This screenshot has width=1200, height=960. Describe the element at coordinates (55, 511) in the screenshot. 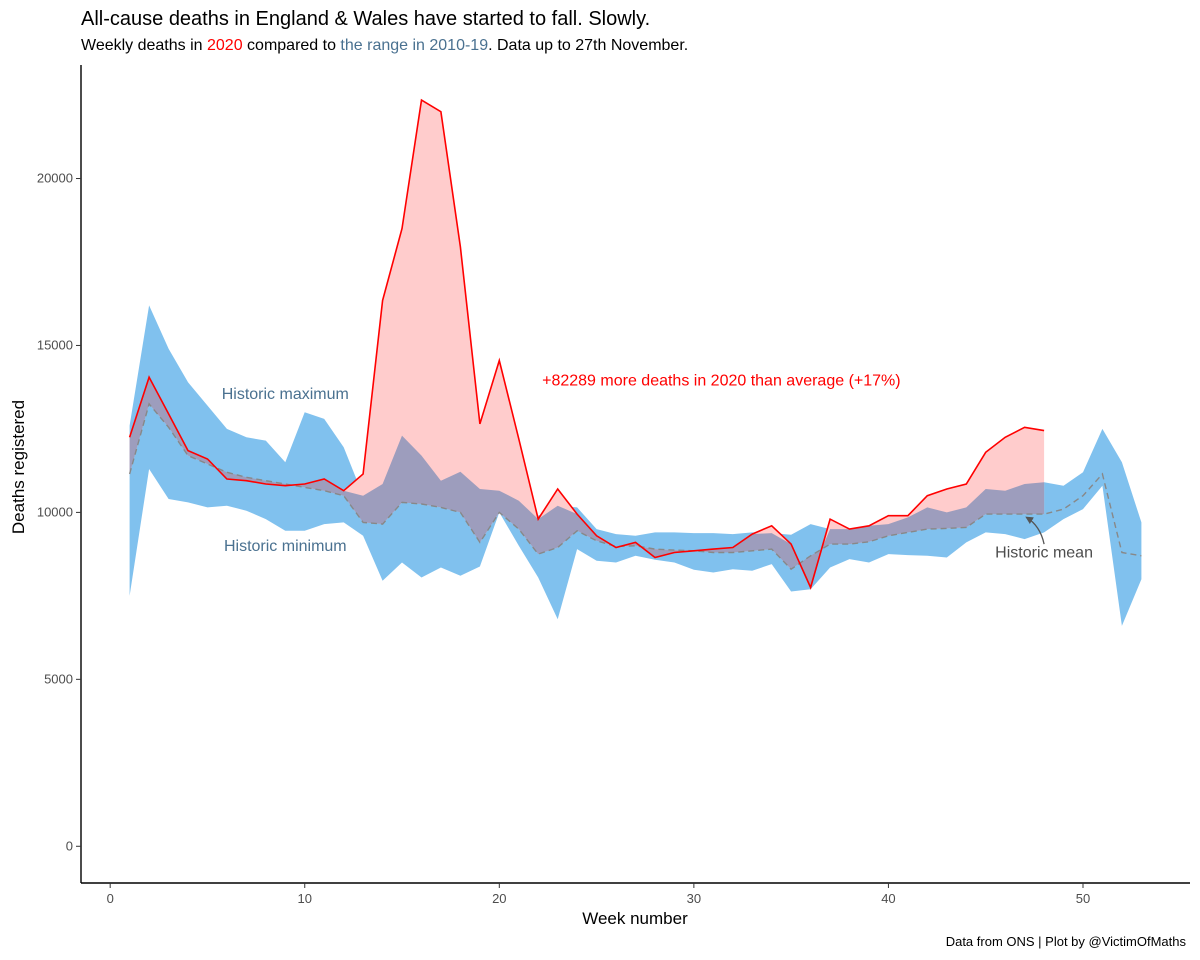

I see `y-tick-label: 10000` at that location.